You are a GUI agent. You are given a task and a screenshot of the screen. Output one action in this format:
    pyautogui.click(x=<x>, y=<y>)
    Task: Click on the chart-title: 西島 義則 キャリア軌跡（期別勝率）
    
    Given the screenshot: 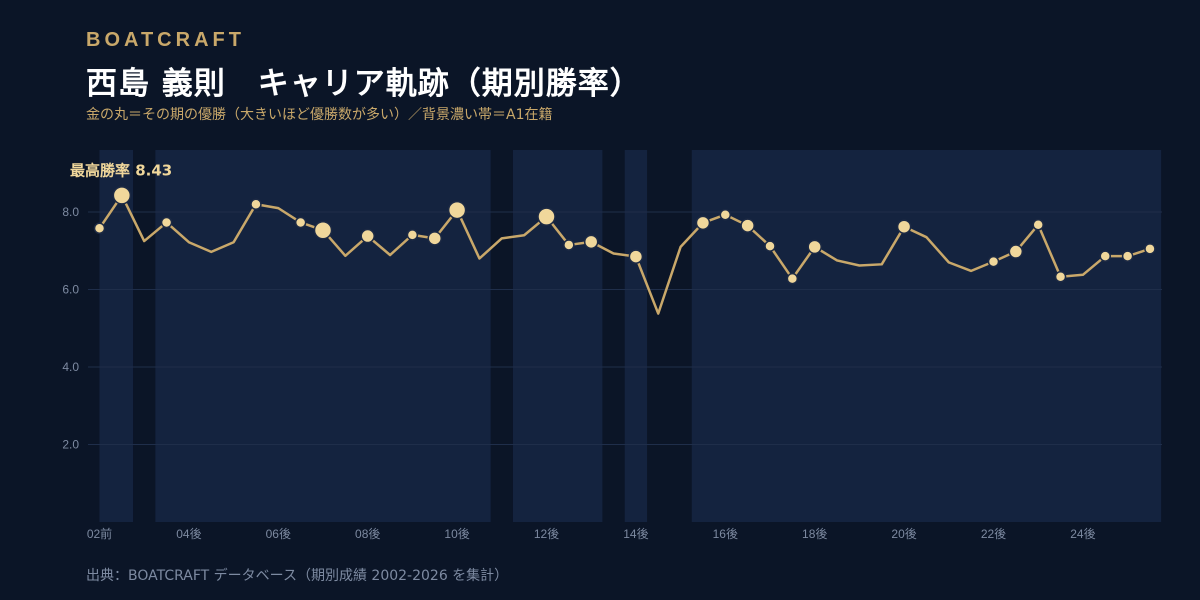 What is the action you would take?
    pyautogui.click(x=364, y=84)
    